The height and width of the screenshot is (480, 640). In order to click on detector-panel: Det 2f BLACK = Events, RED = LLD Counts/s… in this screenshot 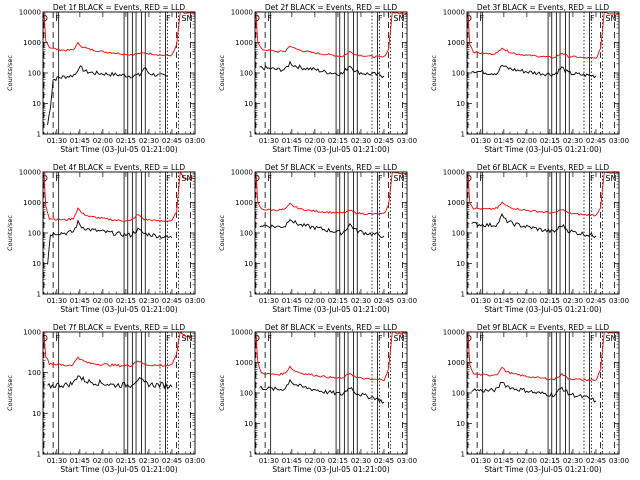, I will do `click(317, 78)`.